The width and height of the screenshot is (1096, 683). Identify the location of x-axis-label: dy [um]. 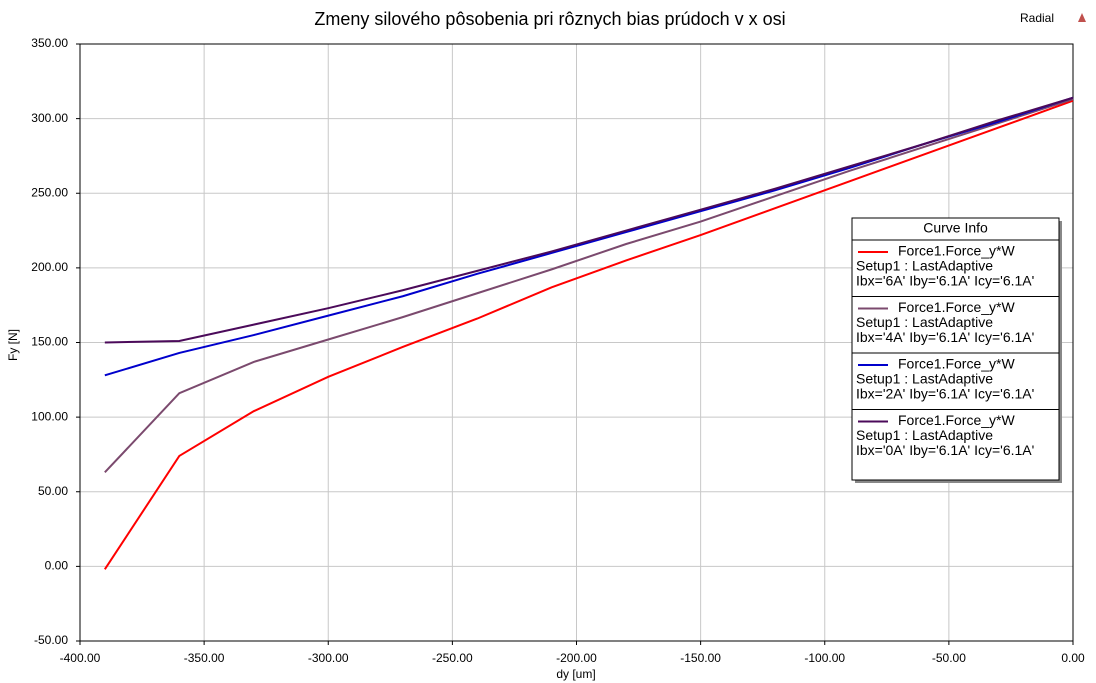
(575, 674).